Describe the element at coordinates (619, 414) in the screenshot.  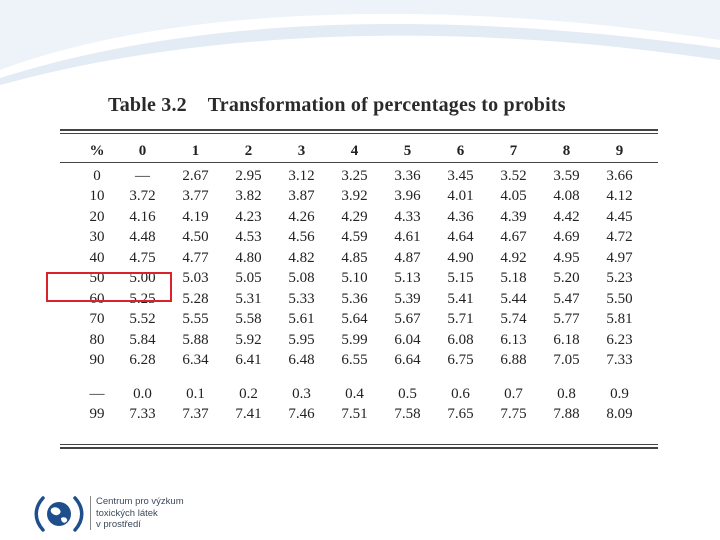
I see `probit-cell: 8.09` at that location.